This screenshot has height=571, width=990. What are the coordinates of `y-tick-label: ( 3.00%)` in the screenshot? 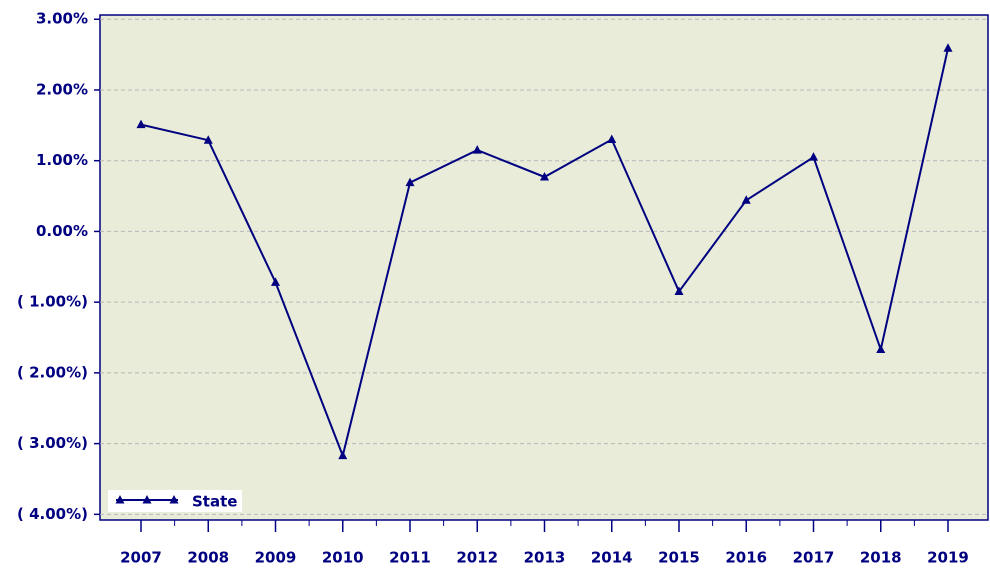 It's located at (52, 443).